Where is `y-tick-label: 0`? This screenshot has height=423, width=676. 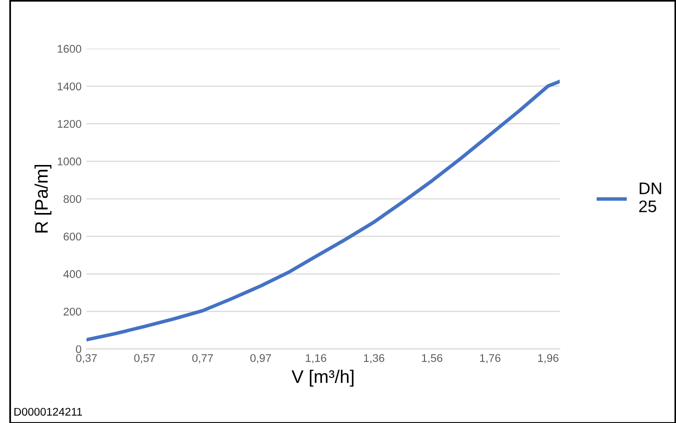
y-tick-label: 0 is located at coordinates (79, 349).